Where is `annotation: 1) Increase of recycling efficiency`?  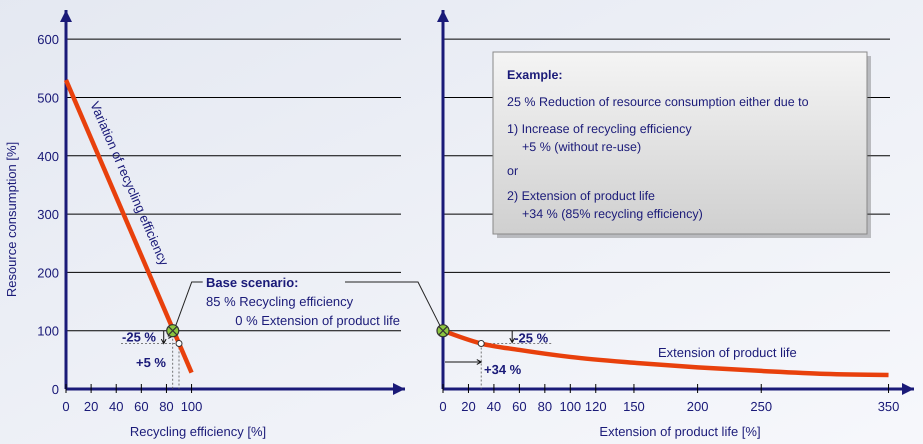 annotation: 1) Increase of recycling efficiency is located at coordinates (599, 129).